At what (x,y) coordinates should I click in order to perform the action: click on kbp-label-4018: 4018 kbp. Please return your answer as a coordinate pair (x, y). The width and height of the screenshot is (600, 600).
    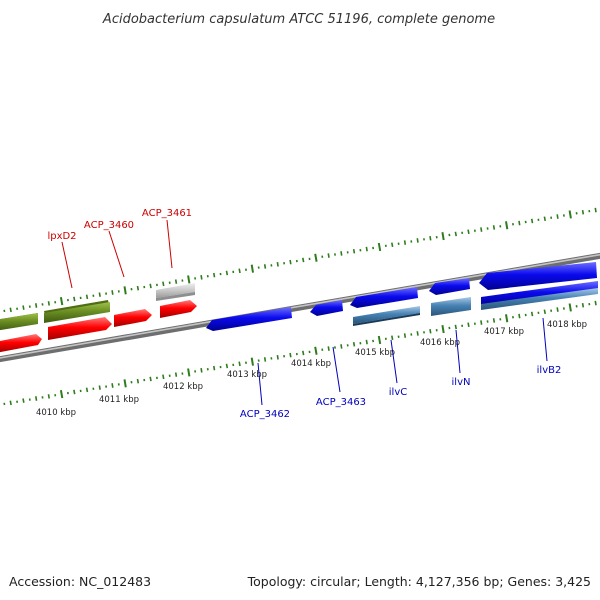
    Looking at the image, I should click on (567, 325).